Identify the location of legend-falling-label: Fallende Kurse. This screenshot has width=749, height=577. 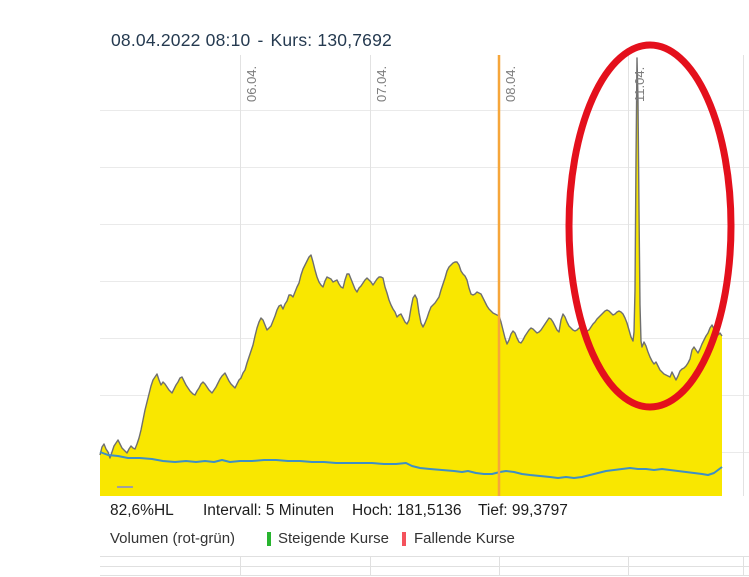
(464, 538).